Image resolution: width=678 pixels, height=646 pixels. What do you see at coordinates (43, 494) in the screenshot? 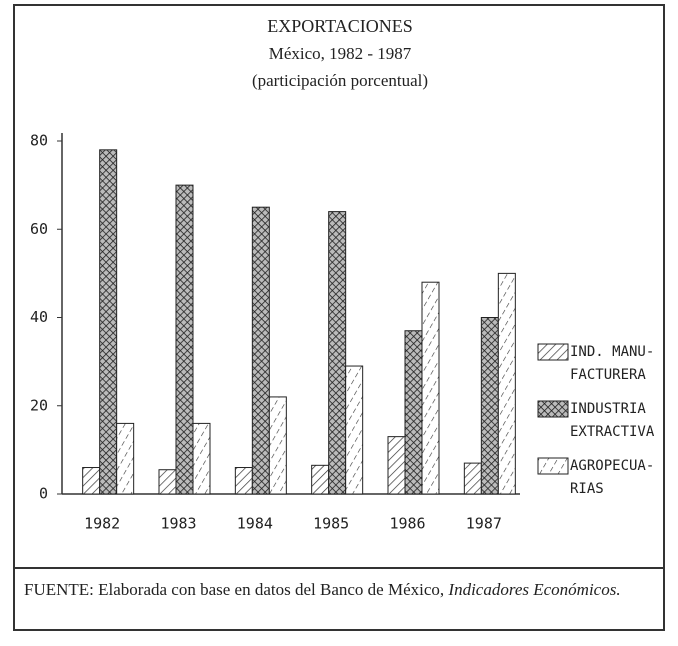
I see `y-tick-label: 0` at bounding box center [43, 494].